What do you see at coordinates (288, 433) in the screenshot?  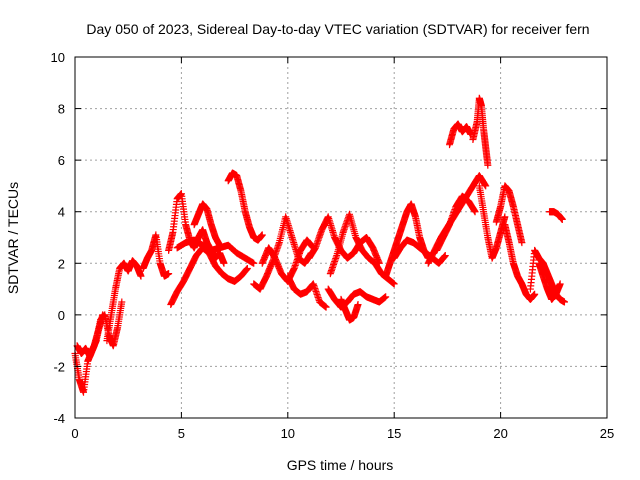 I see `x-tick-label: 10` at bounding box center [288, 433].